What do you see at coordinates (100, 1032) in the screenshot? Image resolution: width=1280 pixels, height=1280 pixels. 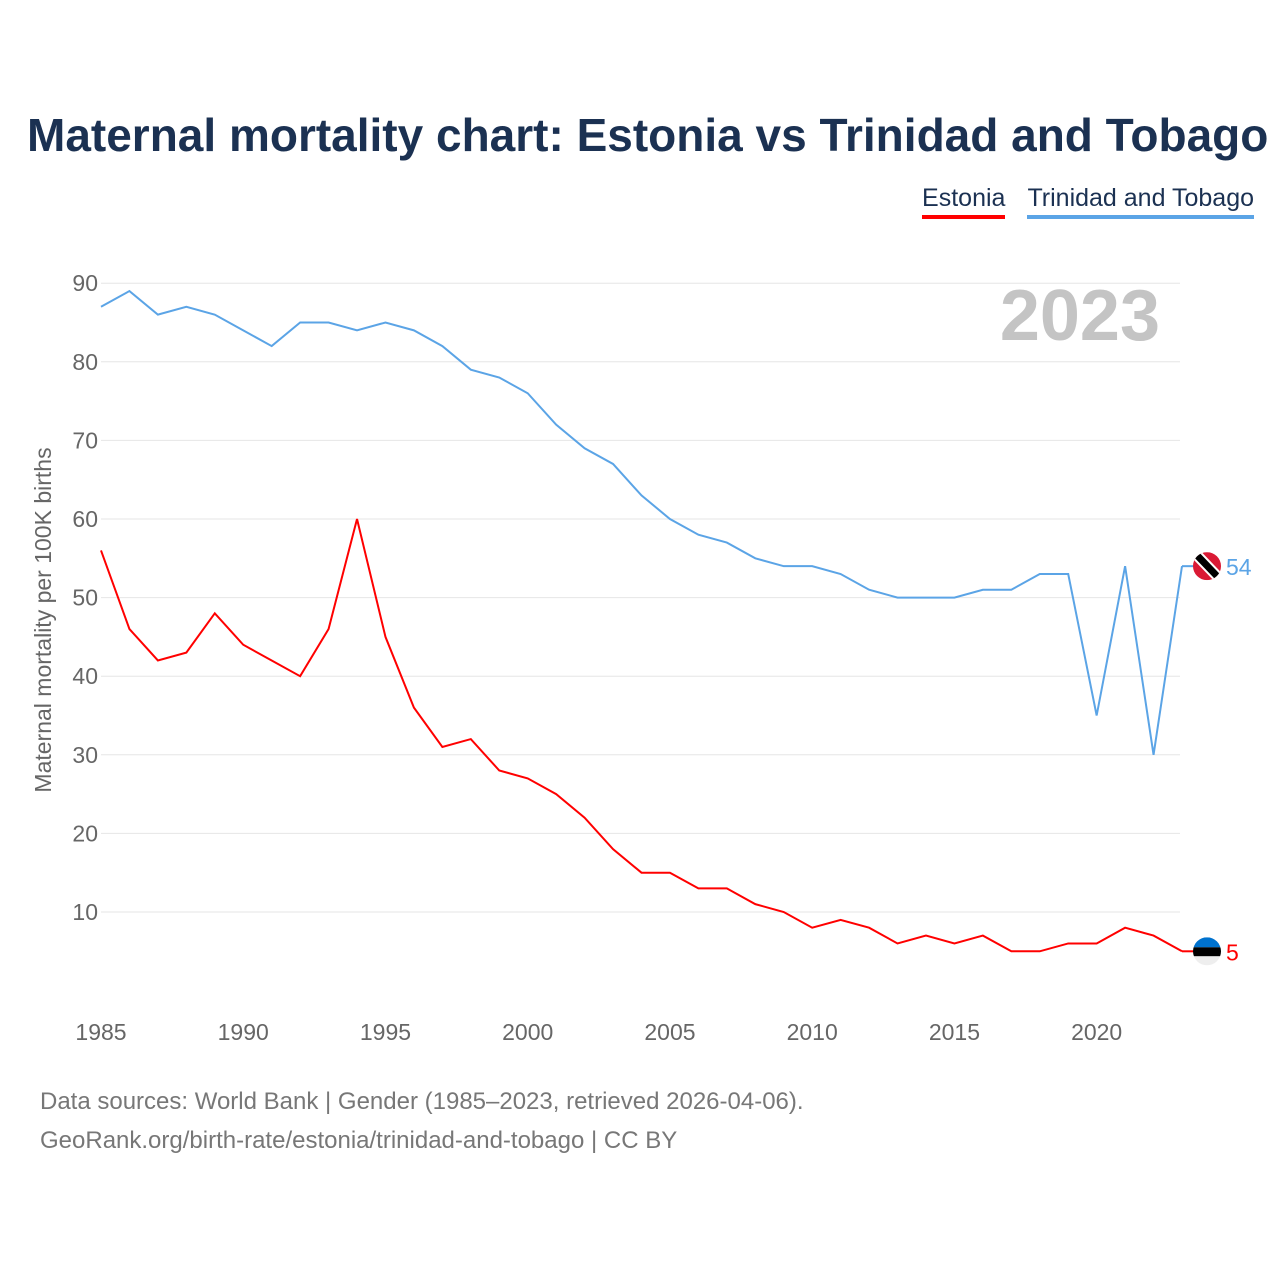 I see `x-tick-label: 1985` at bounding box center [100, 1032].